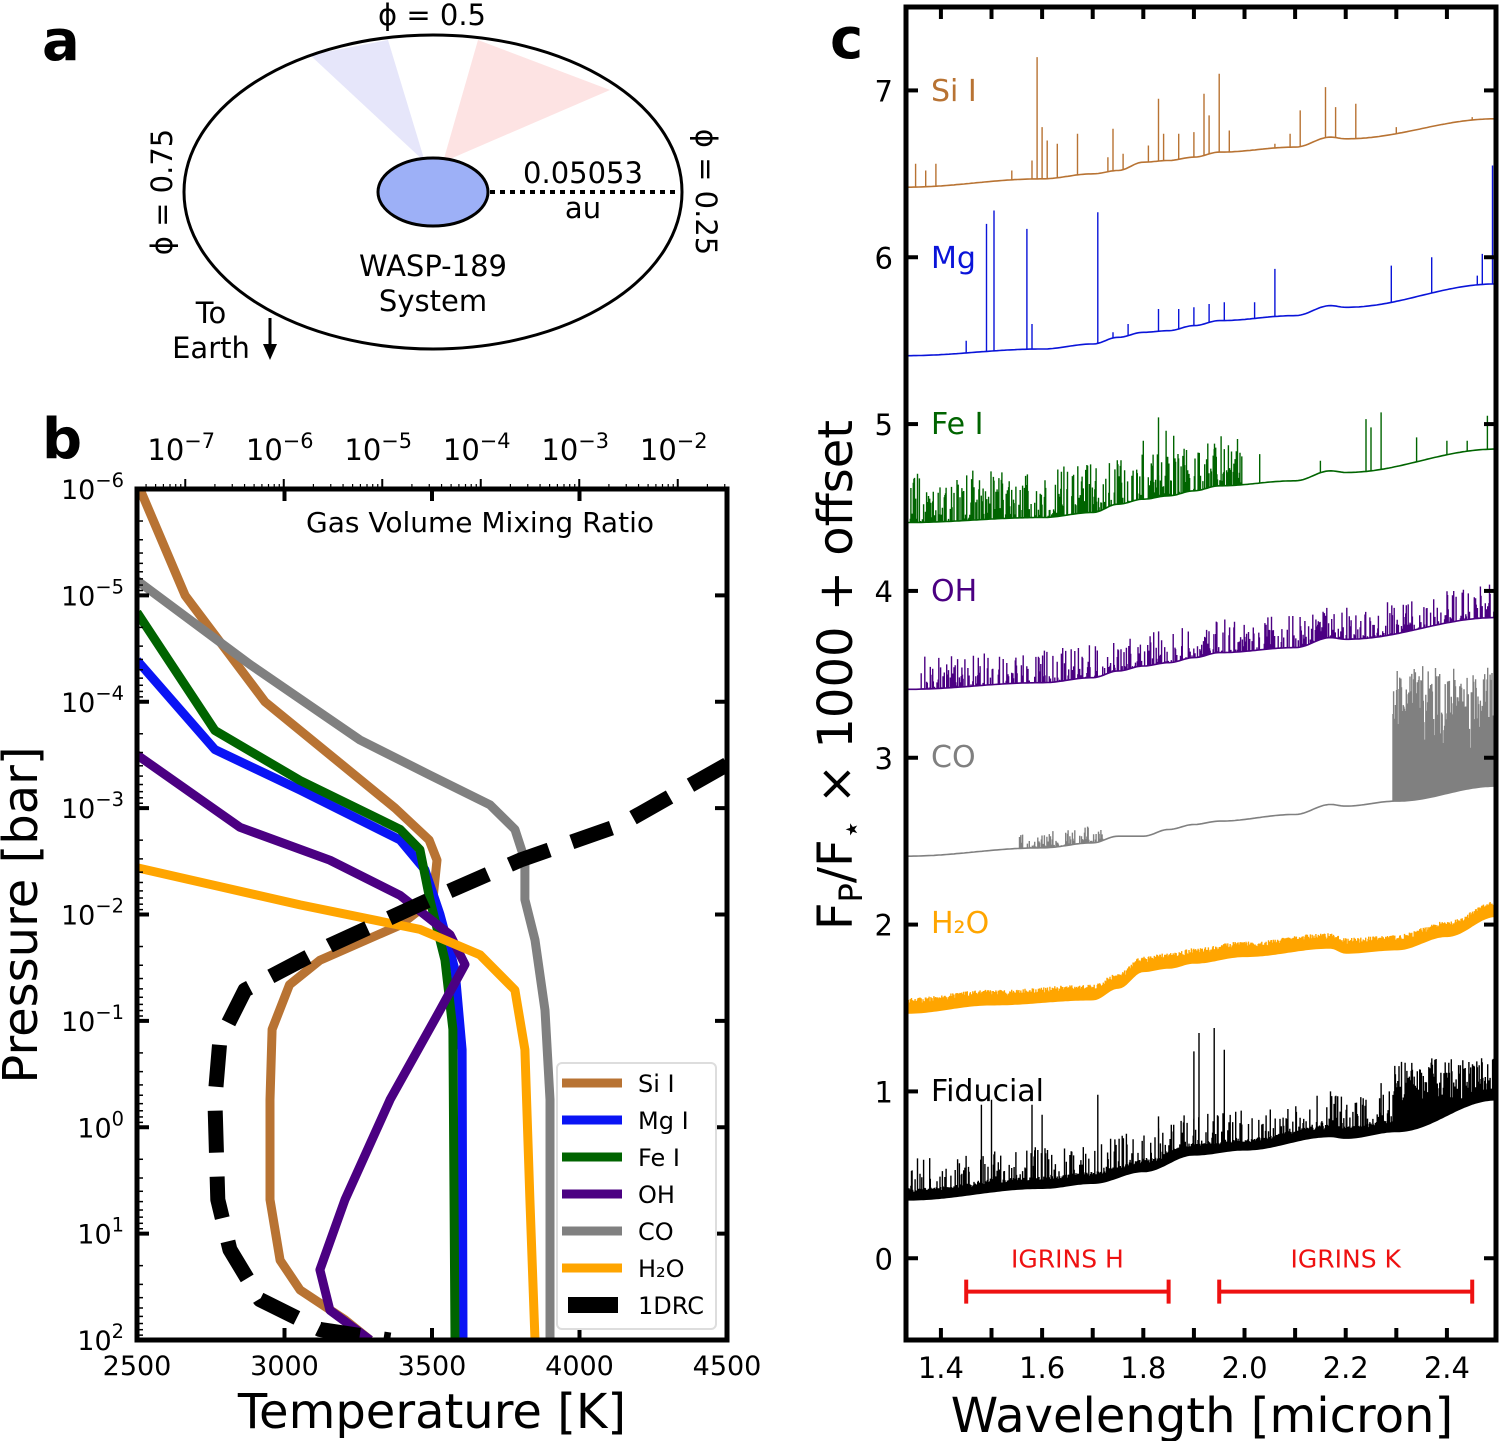  What do you see at coordinates (953, 258) in the screenshot?
I see `series-label-mg: Mg` at bounding box center [953, 258].